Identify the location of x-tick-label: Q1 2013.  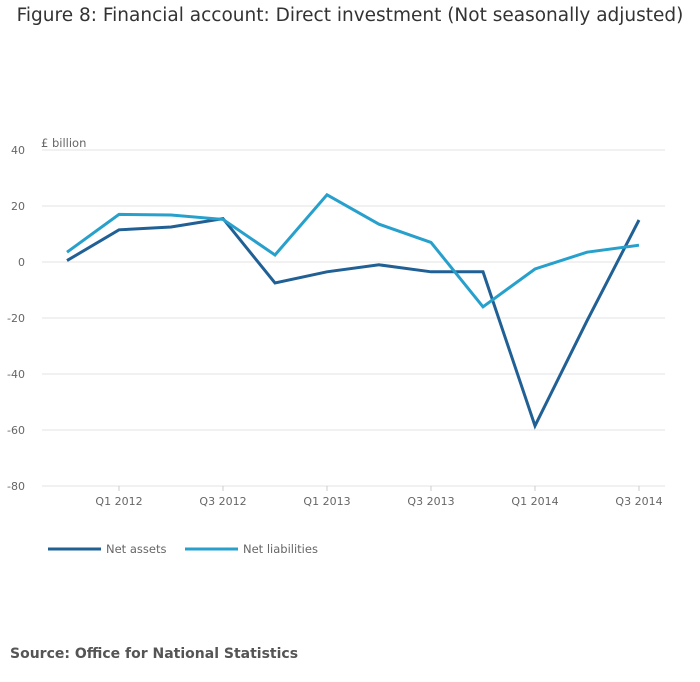
(326, 501).